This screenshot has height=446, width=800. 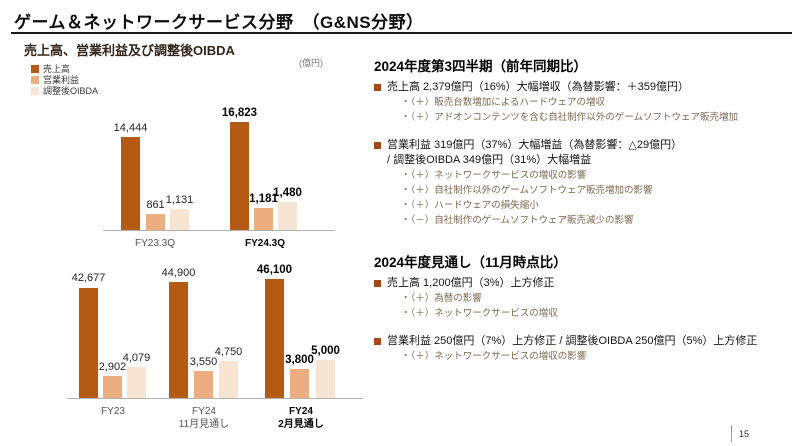 I want to click on bar-value-label: 4,750, so click(x=228, y=352).